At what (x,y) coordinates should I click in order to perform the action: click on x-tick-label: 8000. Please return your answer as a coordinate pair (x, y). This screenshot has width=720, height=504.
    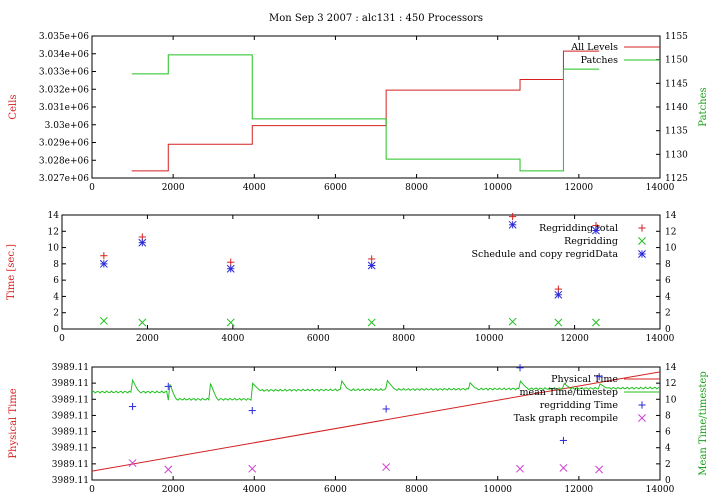
    Looking at the image, I should click on (403, 339).